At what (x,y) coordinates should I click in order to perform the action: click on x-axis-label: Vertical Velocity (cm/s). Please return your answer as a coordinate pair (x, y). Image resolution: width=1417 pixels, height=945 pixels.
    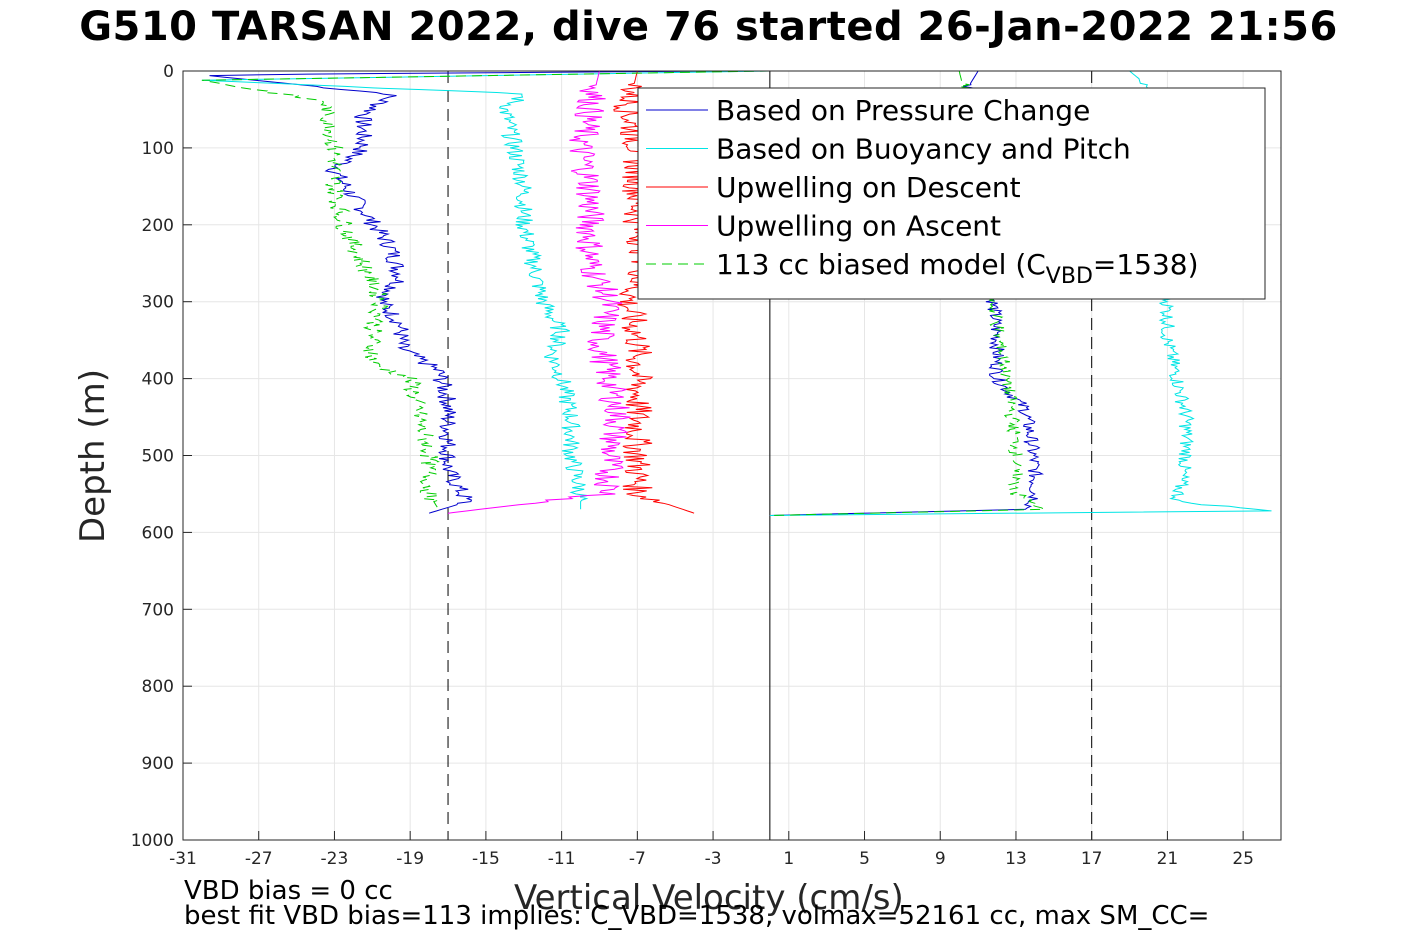
    Looking at the image, I should click on (709, 898).